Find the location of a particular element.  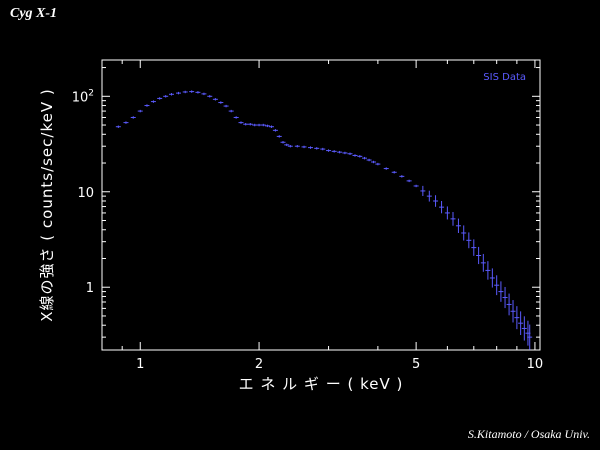

x-tick-label: 2 is located at coordinates (259, 364).